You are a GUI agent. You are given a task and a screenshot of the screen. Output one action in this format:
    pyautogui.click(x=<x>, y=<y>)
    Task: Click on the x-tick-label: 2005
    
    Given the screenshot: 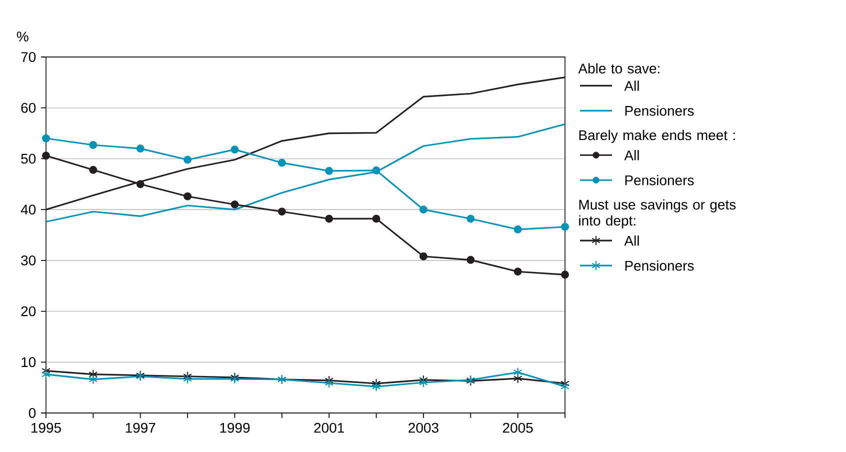 What is the action you would take?
    pyautogui.click(x=517, y=427)
    